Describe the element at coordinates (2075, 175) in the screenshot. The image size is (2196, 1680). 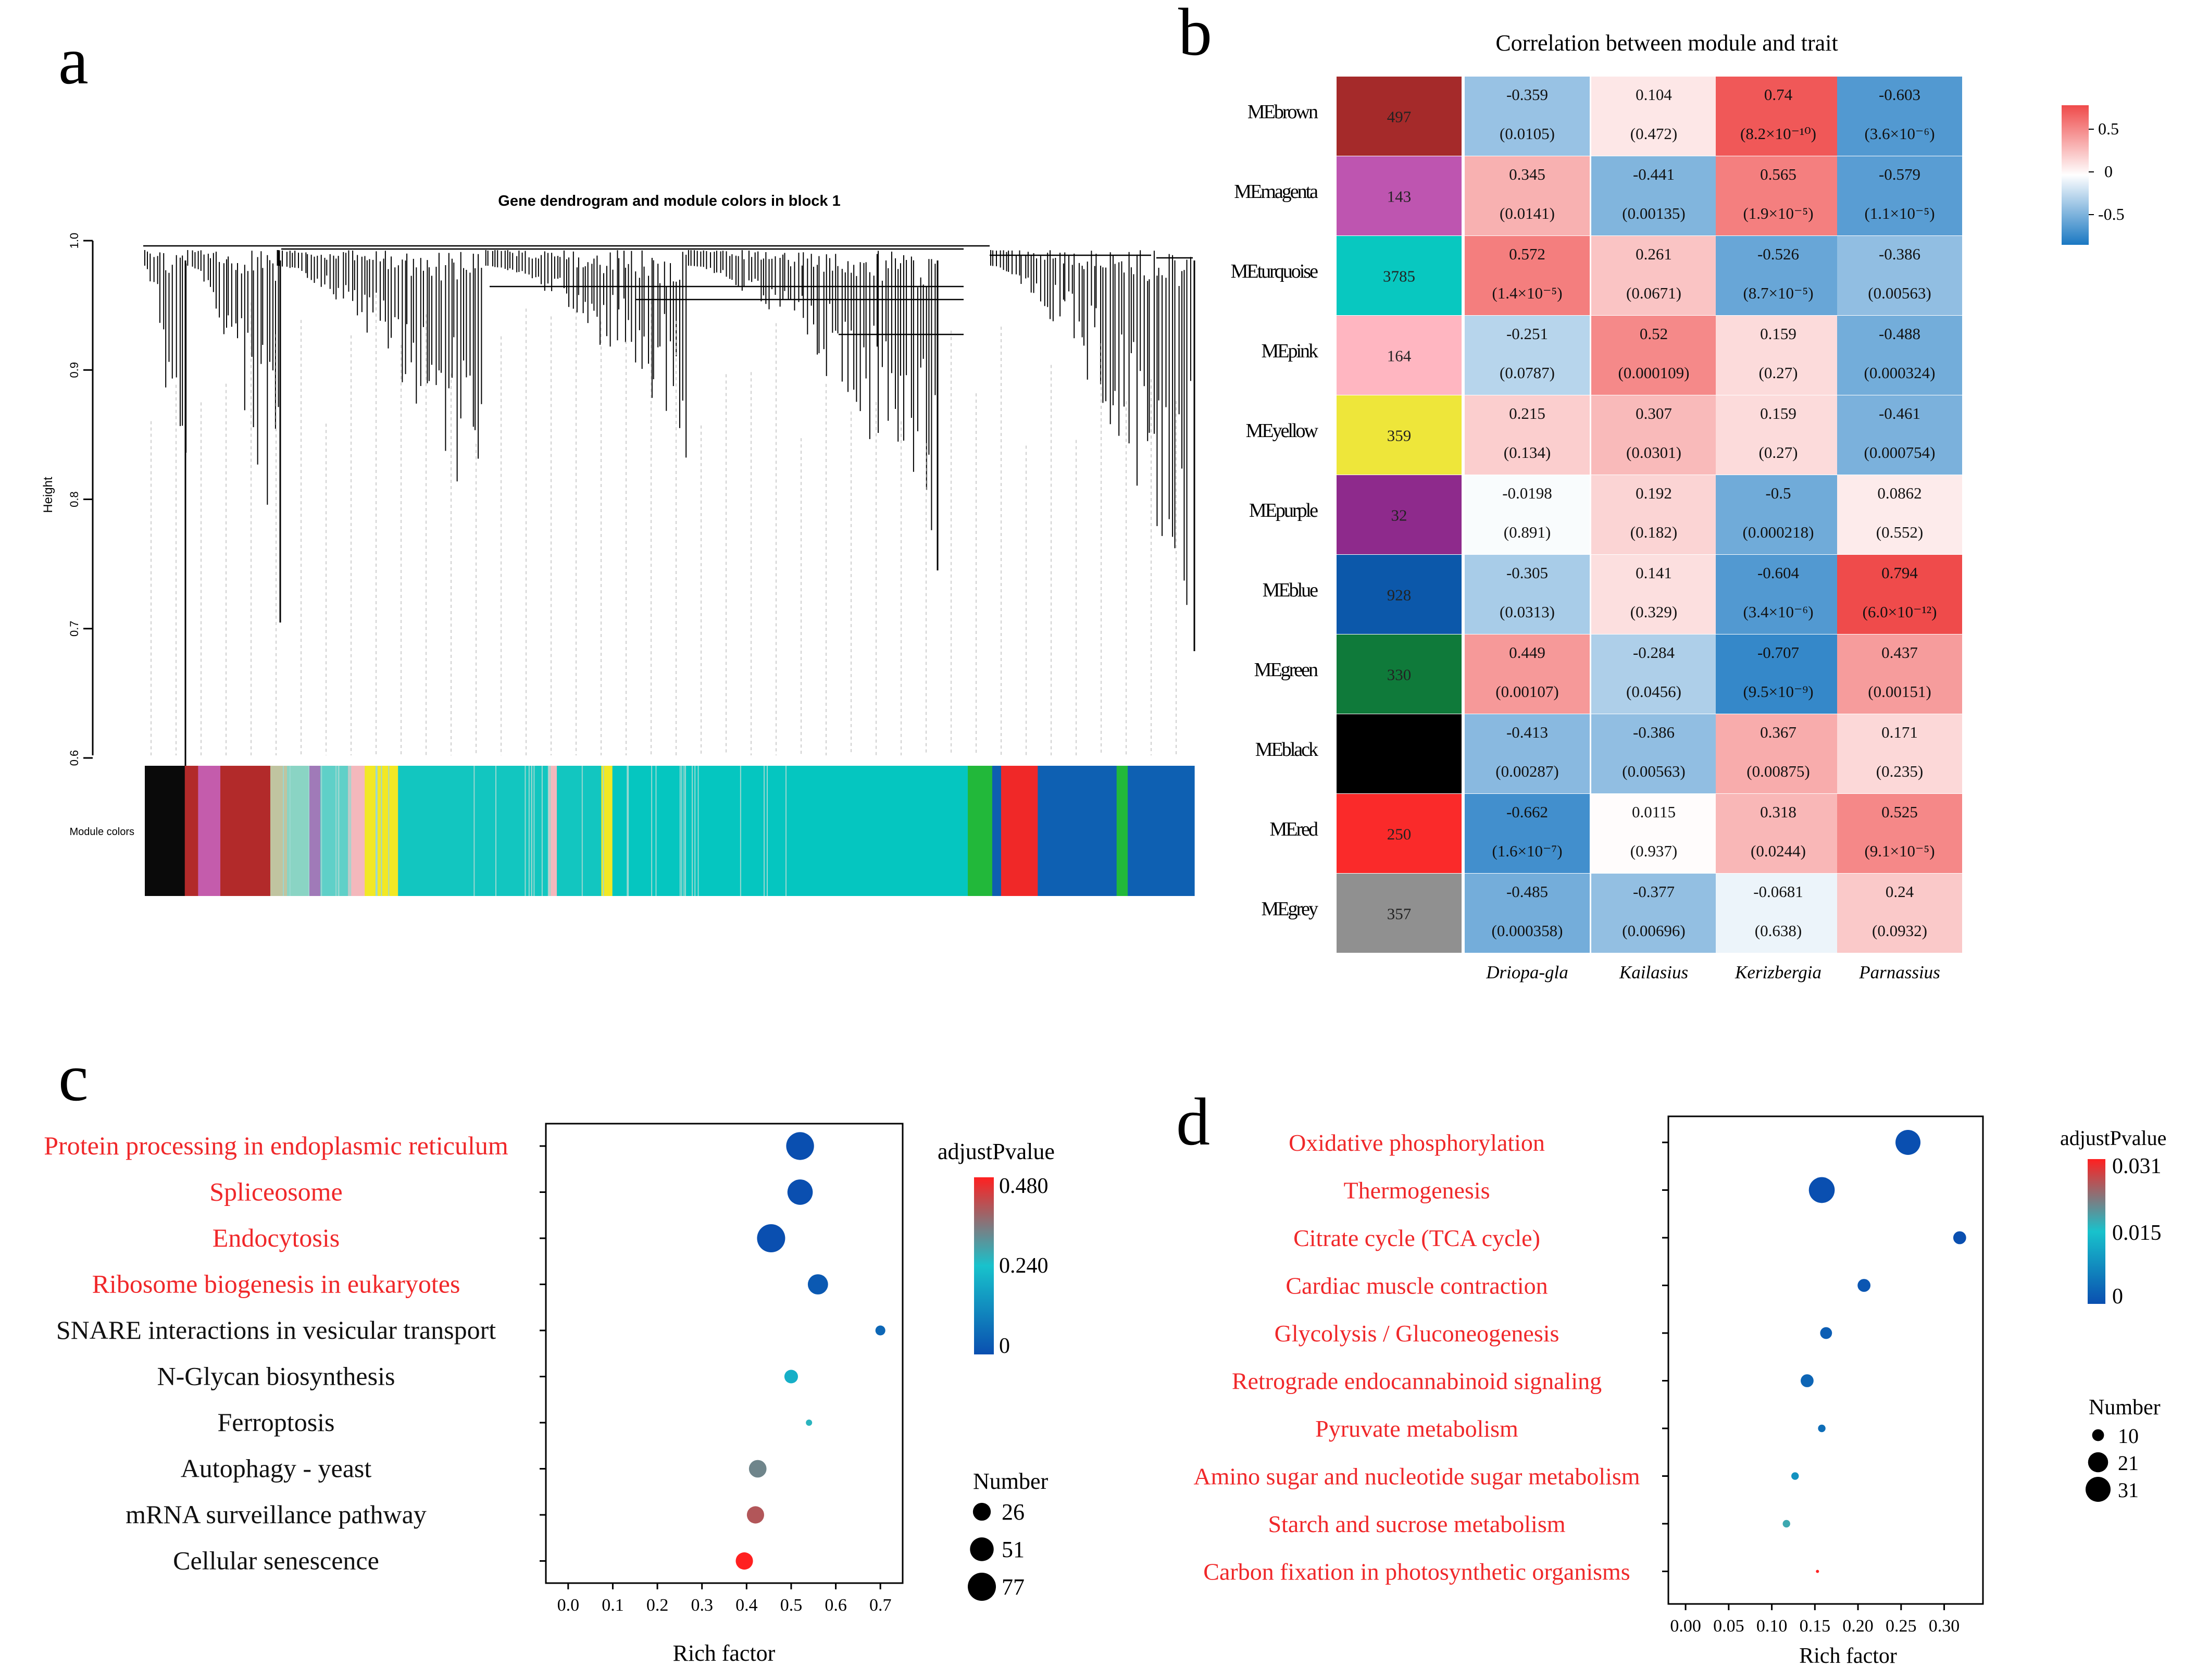
I see `heatmap-legend-gradient` at that location.